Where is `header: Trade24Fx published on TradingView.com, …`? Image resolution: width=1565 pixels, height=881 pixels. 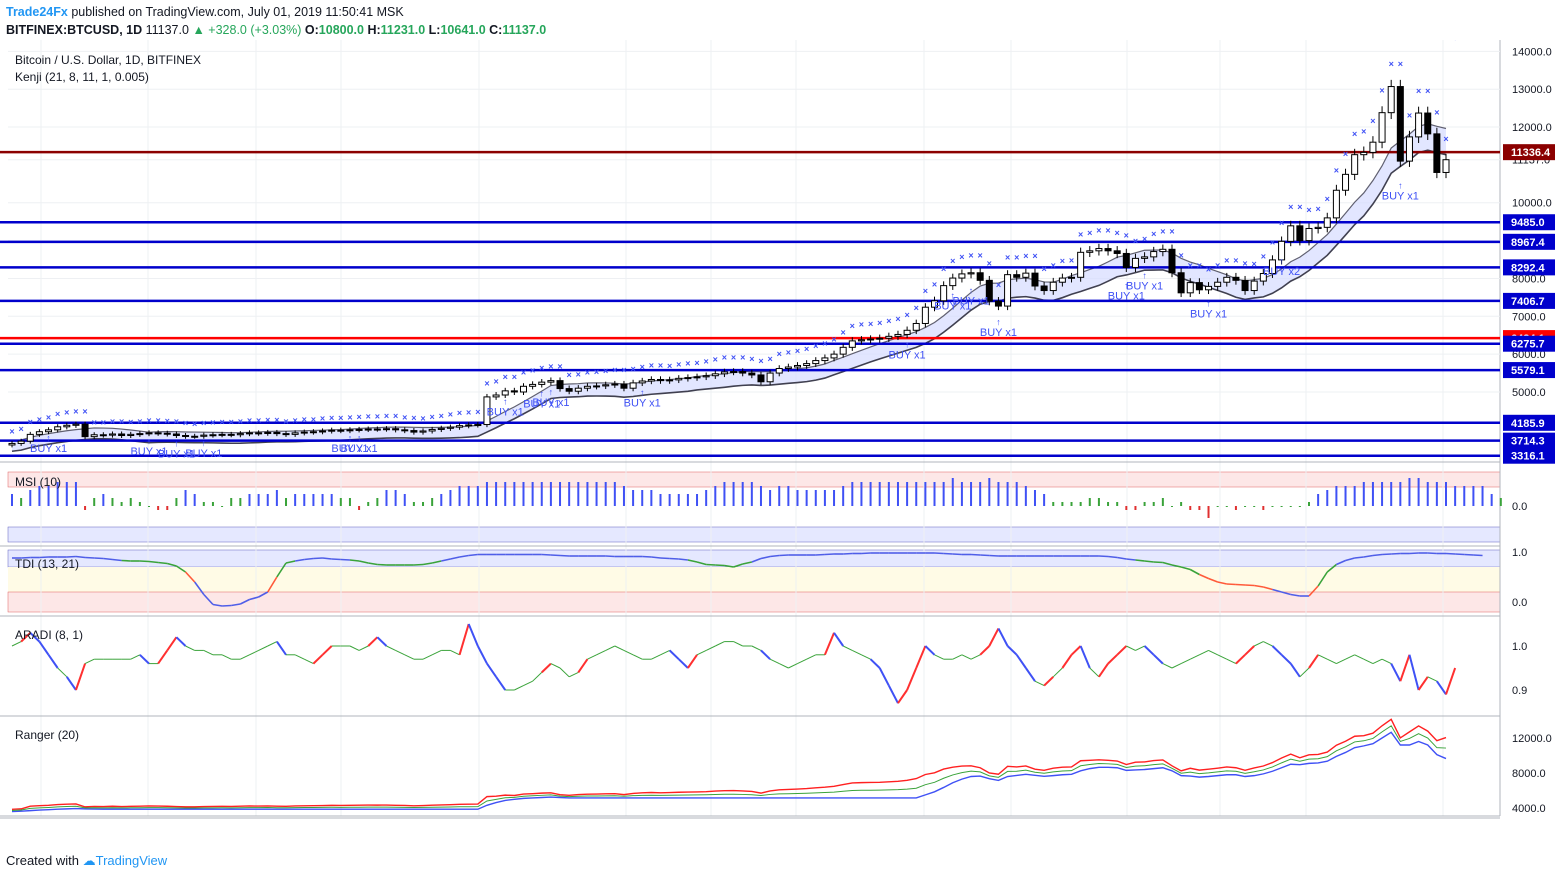
header: Trade24Fx published on TradingView.com, … is located at coordinates (756, 21).